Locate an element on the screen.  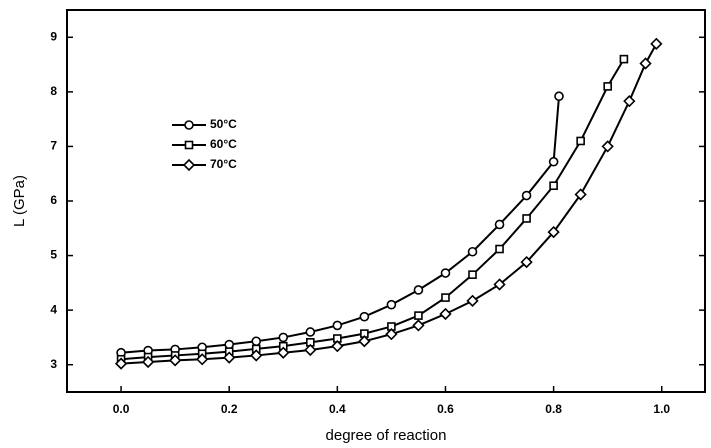
y-tick-label: 9 is located at coordinates (53, 36).